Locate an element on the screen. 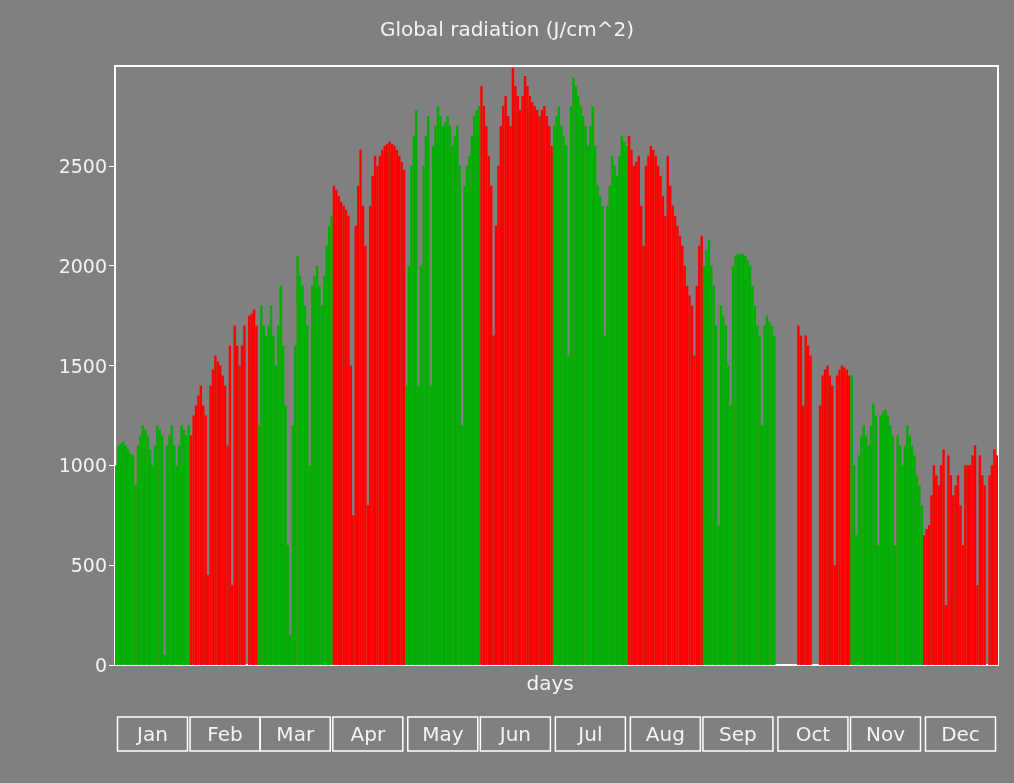  chart-title: Global radiation (J/cm^2) is located at coordinates (507, 29).